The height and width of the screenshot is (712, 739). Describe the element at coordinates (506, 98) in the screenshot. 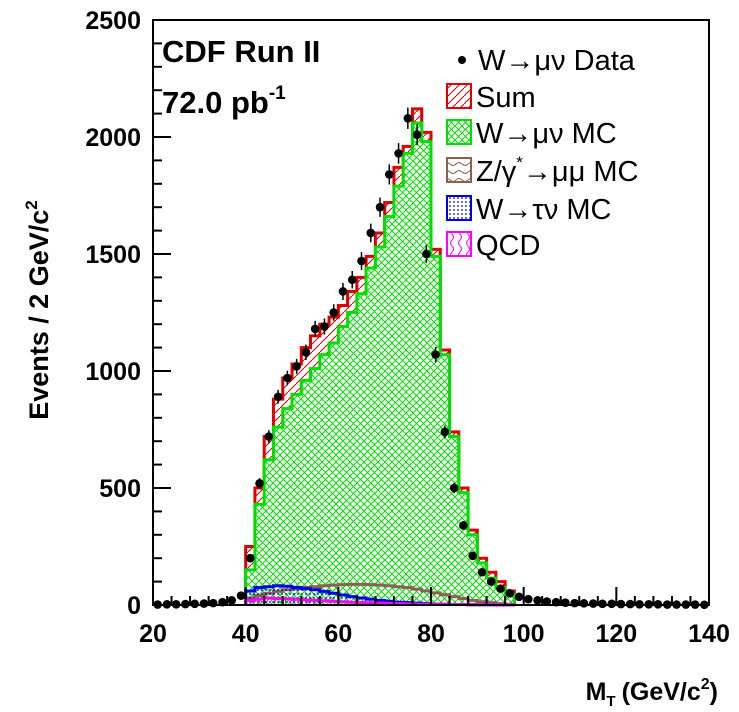

I see `svg-text: Sum` at that location.